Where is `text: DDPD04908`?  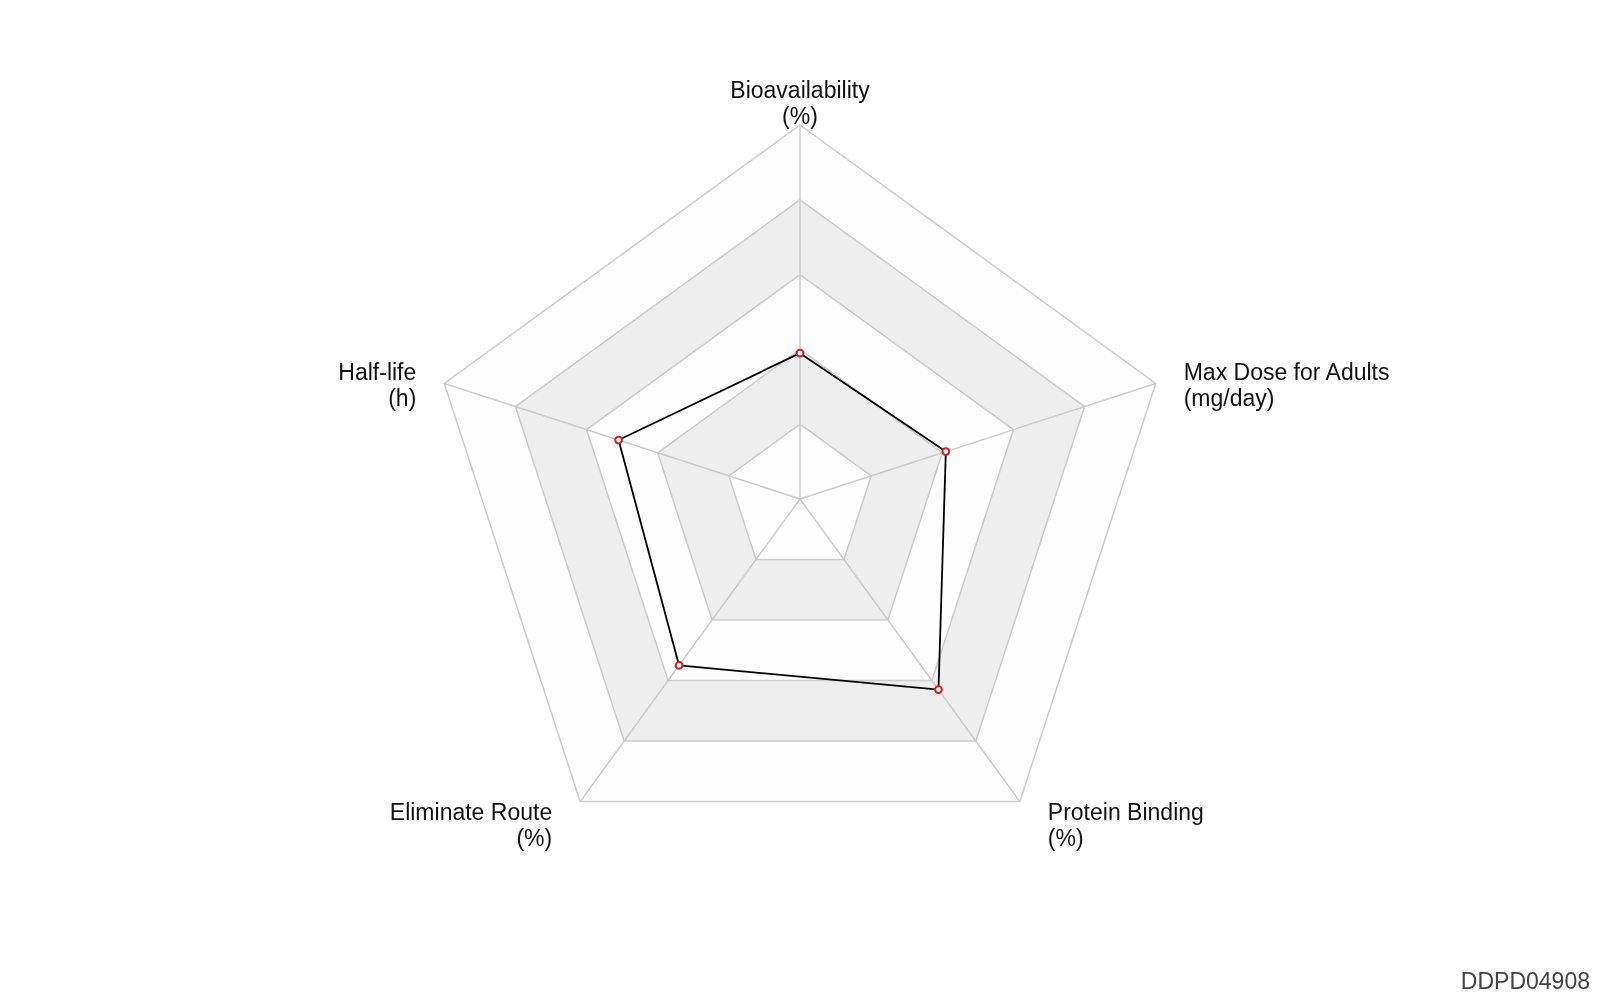
text: DDPD04908 is located at coordinates (1525, 981).